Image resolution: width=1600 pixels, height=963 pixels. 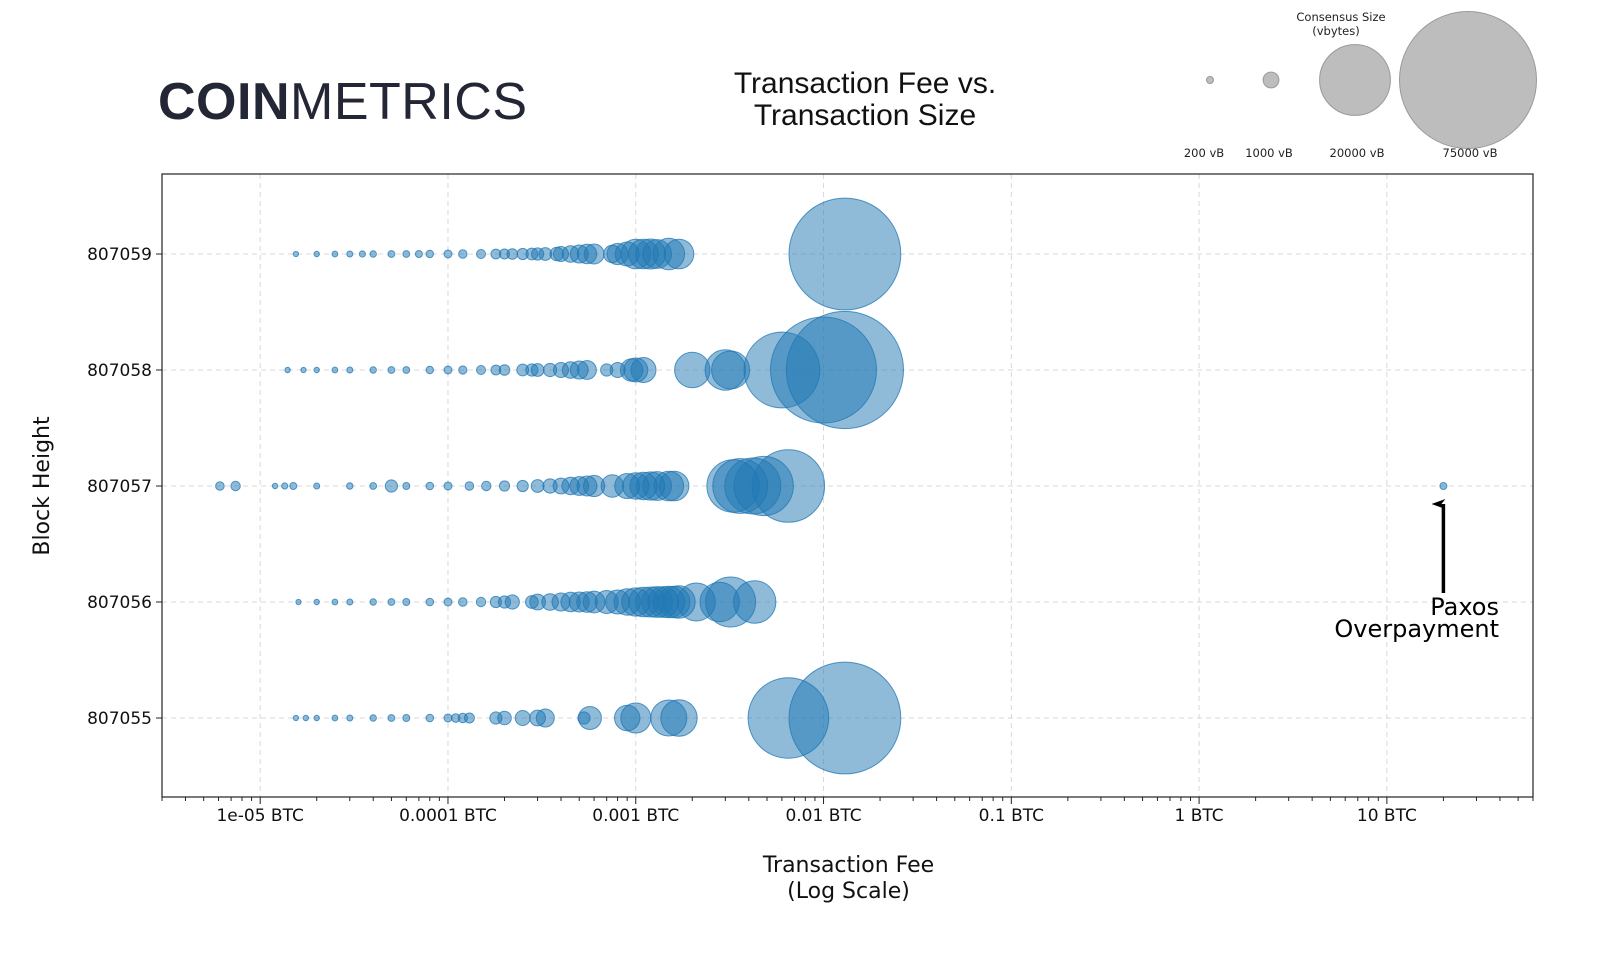 I want to click on size-legend-title-line-1: Consensus Size, so click(x=1340, y=17).